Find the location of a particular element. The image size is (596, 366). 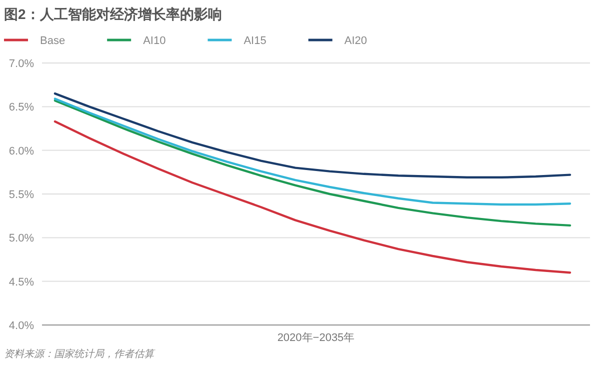

y-tick-label: 7.0% is located at coordinates (21, 64).